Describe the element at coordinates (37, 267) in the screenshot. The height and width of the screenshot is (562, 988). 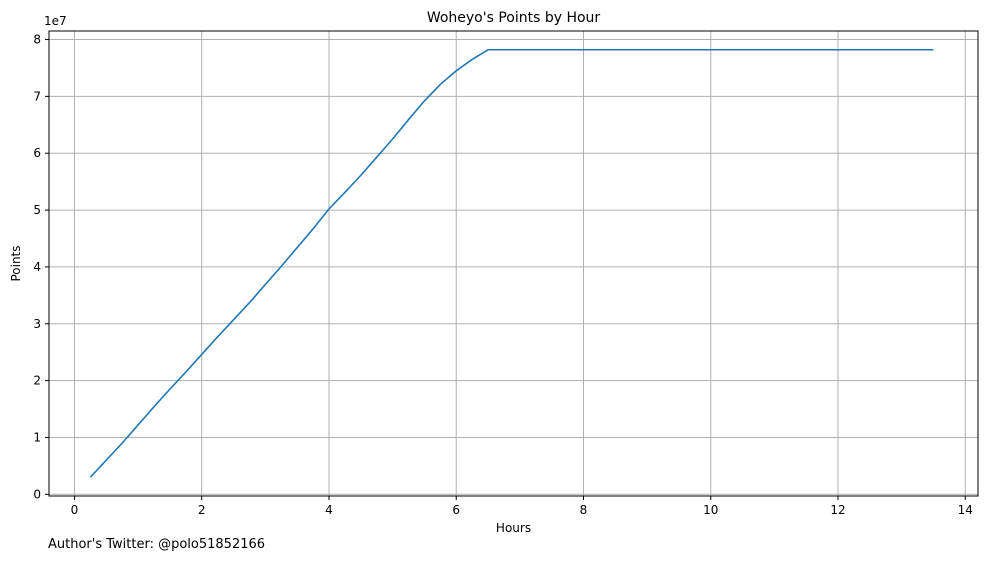
I see `y-tick-label: 4` at that location.